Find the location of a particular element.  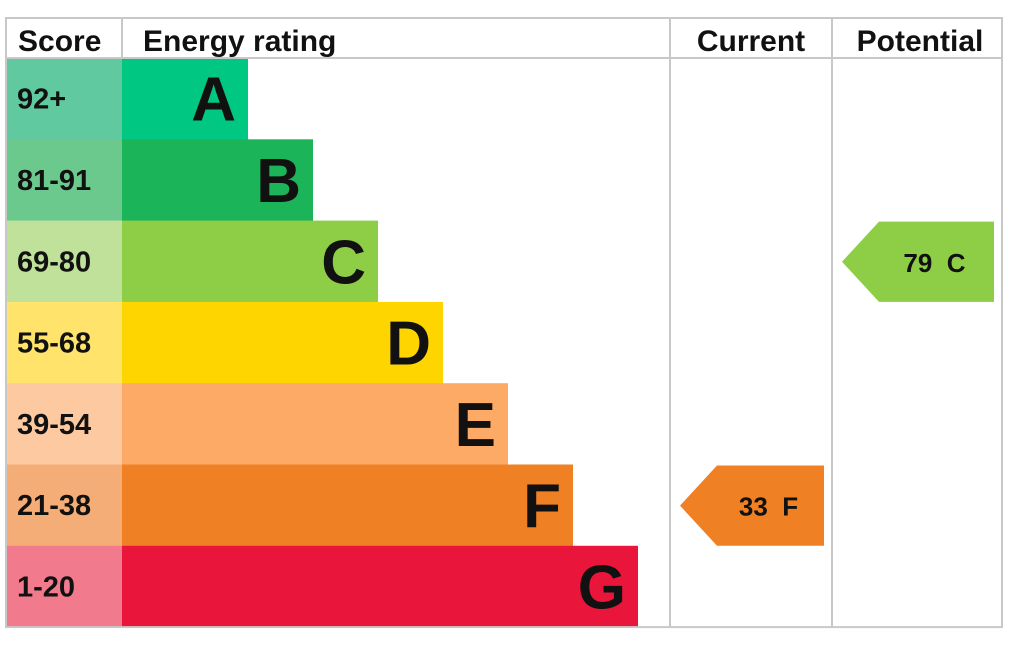

score-cell-b is located at coordinates (64, 180).